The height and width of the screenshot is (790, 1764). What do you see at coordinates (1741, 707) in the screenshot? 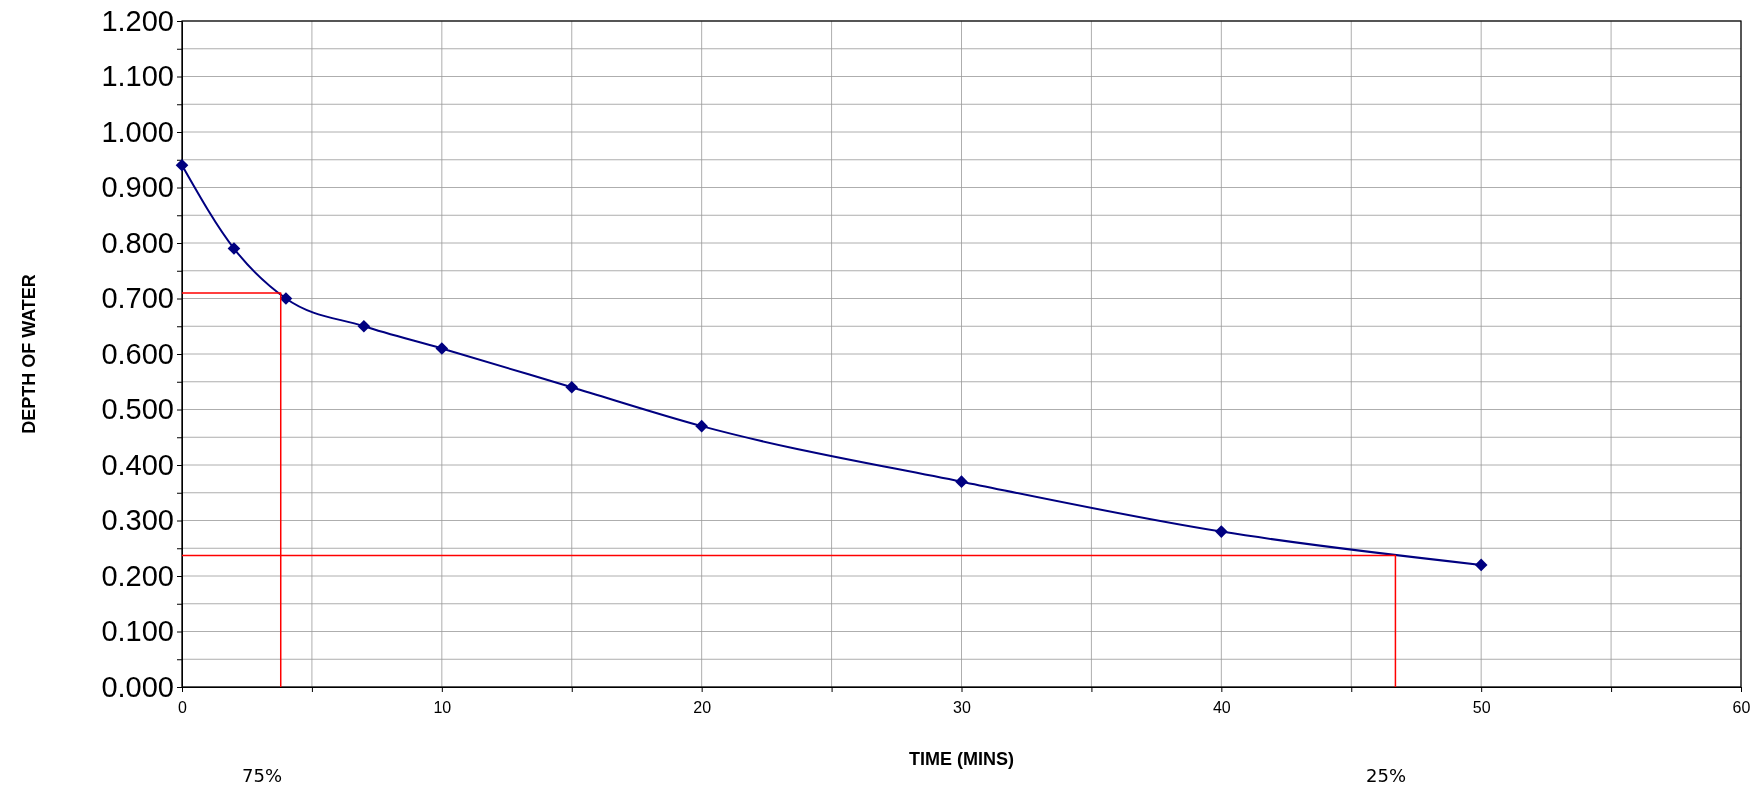
I see `x-tick-label: 60` at bounding box center [1741, 707].